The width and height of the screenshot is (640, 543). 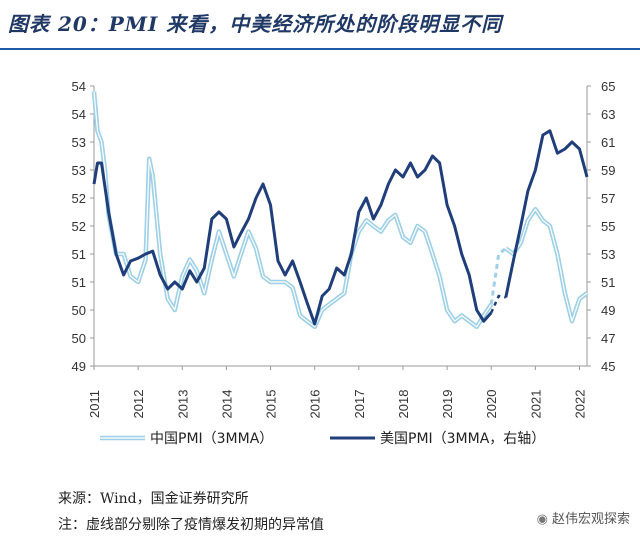 I want to click on wechat-icon: ◉, so click(x=542, y=519).